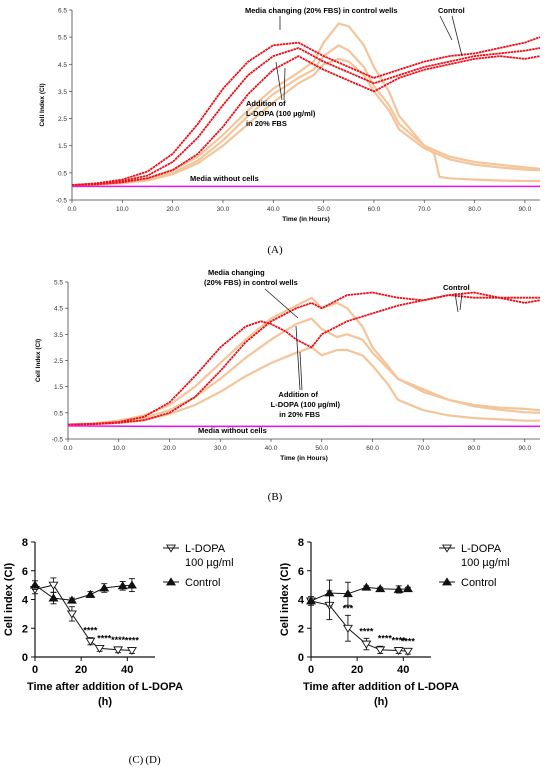  Describe the element at coordinates (301, 543) in the screenshot. I see `y-tick-label: 8` at that location.